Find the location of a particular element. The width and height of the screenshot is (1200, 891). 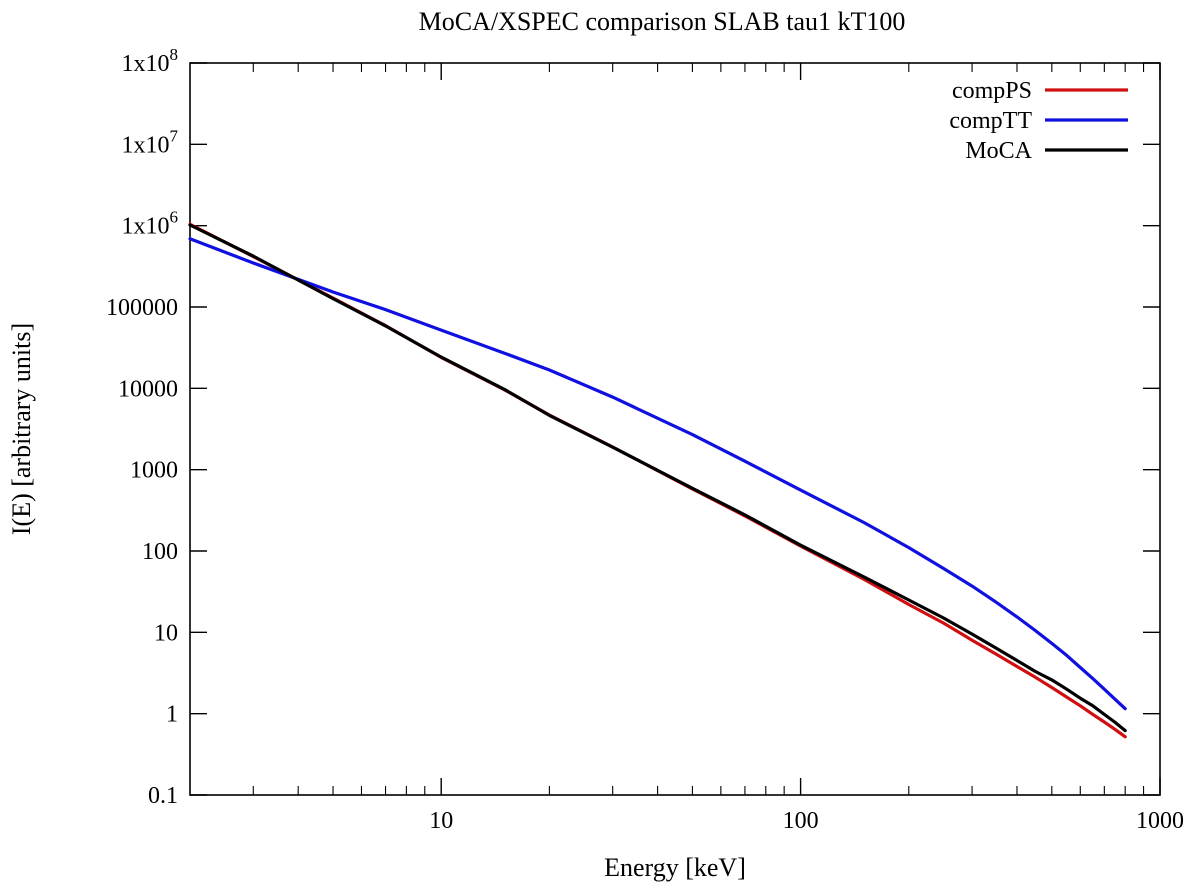

y-tick-label-text: 100 is located at coordinates (160, 552).